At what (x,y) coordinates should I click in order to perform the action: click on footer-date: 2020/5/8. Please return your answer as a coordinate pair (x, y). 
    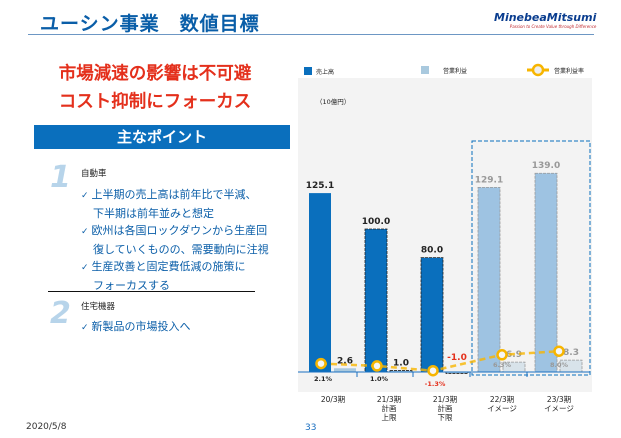
    Looking at the image, I should click on (46, 427).